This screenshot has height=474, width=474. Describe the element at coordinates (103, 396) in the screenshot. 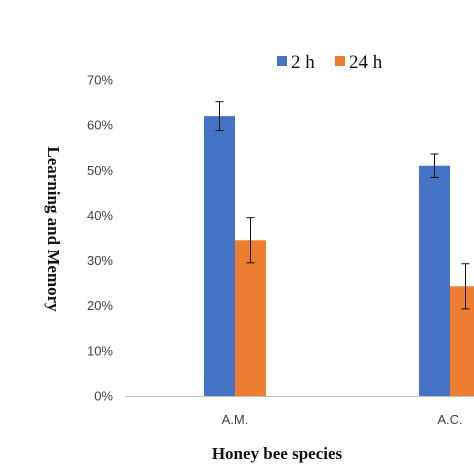

I see `y-tick-label: 0%` at that location.